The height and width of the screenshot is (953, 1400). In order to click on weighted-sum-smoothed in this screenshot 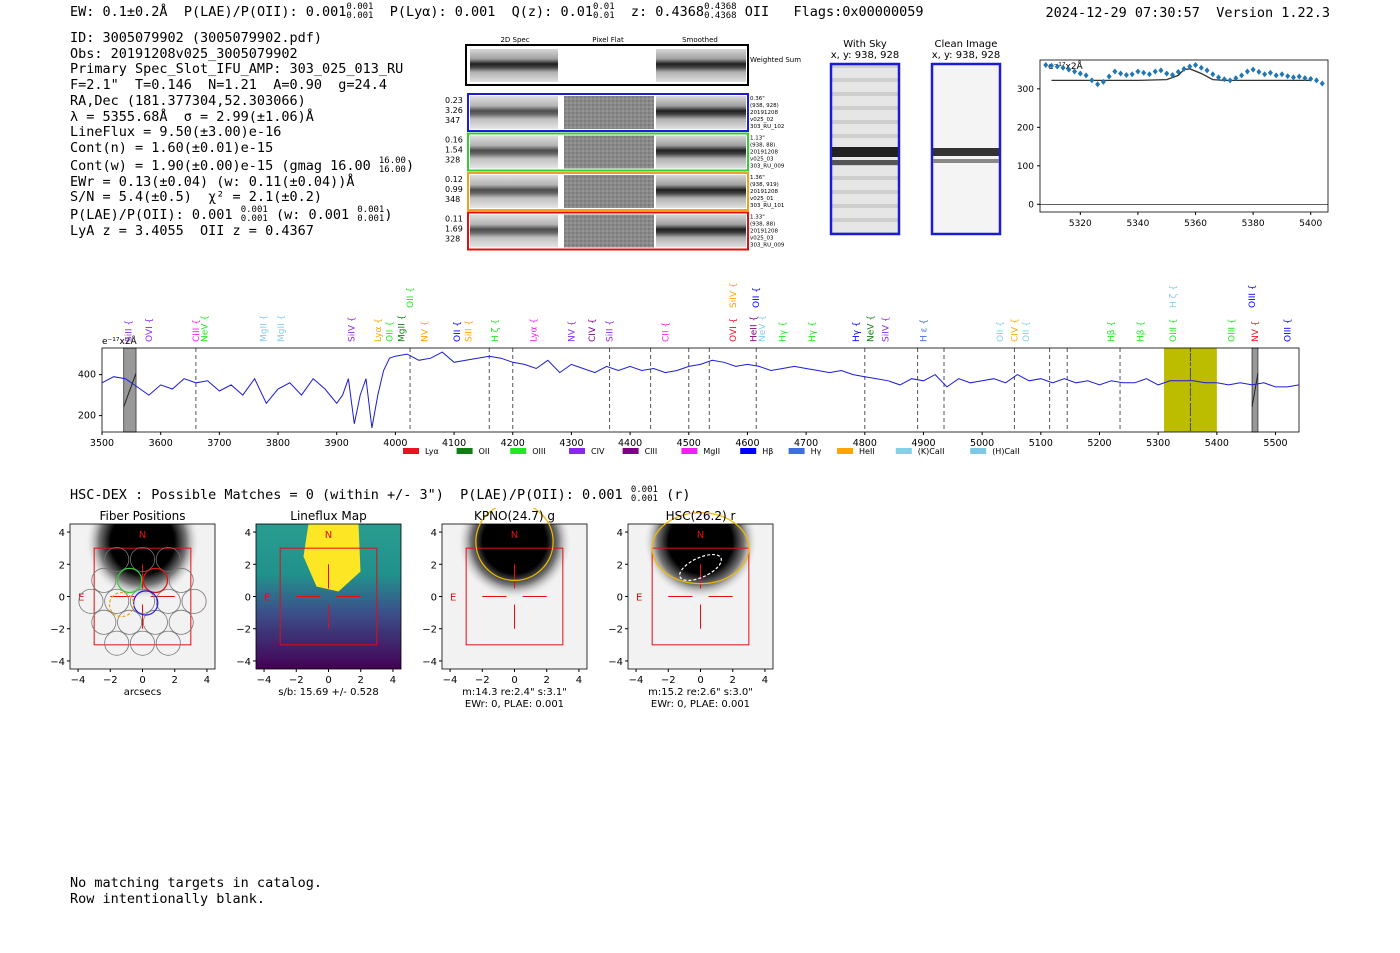, I will do `click(701, 65)`.